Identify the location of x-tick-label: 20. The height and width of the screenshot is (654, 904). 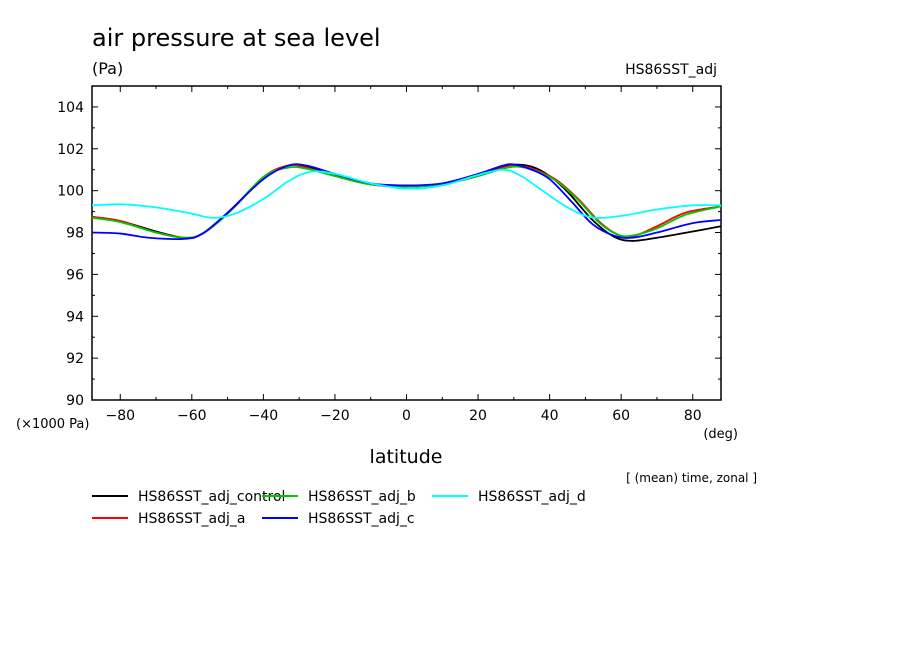
(478, 416).